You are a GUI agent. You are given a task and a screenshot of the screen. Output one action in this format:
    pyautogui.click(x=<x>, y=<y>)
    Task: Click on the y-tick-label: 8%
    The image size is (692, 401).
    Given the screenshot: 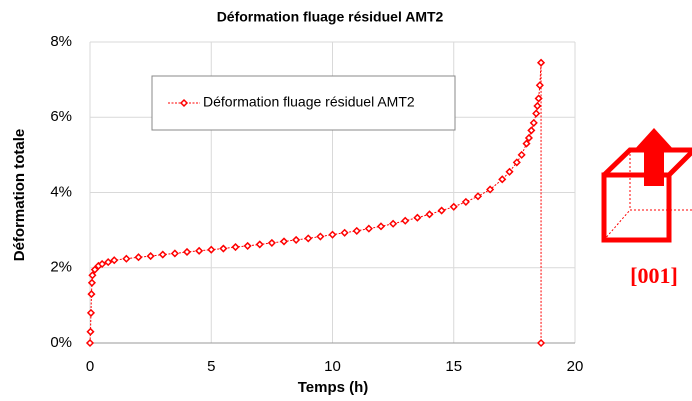 What is the action you would take?
    pyautogui.click(x=61, y=41)
    